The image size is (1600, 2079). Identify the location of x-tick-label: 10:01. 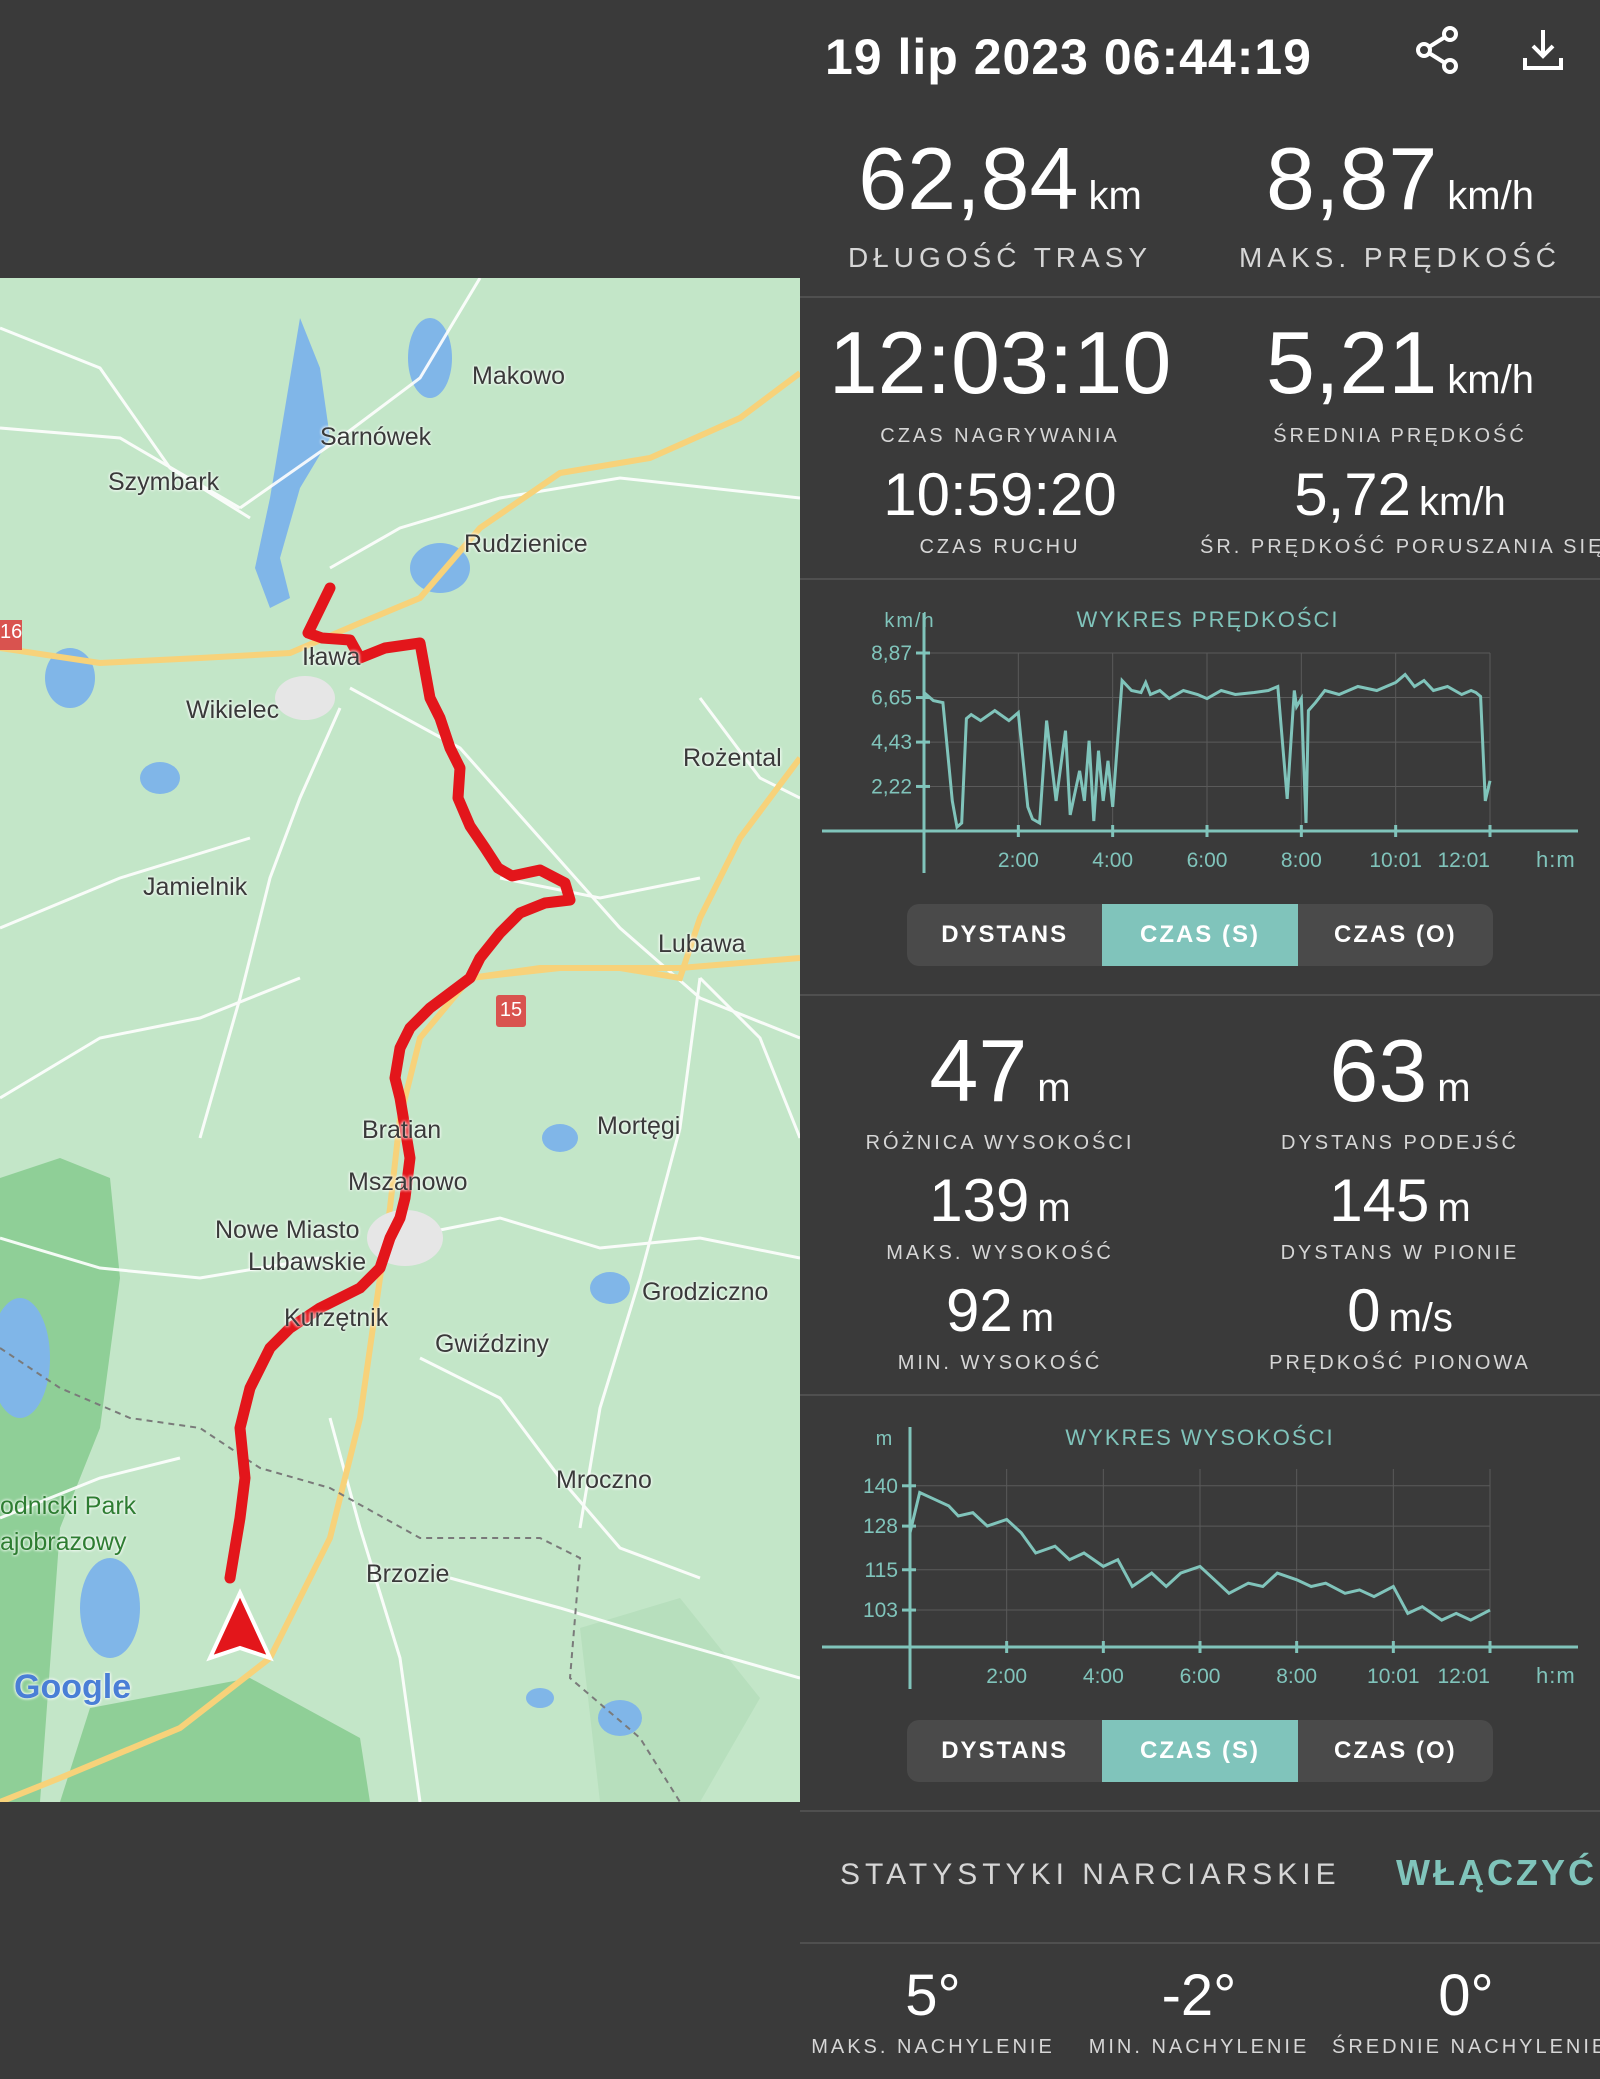
(1393, 1676).